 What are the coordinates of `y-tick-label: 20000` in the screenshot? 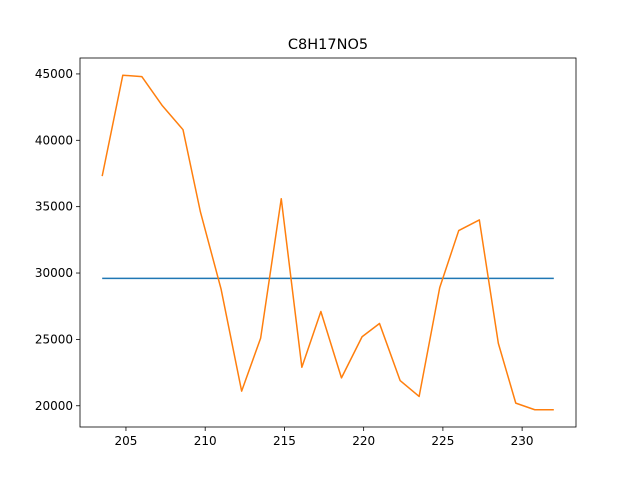 It's located at (54, 406).